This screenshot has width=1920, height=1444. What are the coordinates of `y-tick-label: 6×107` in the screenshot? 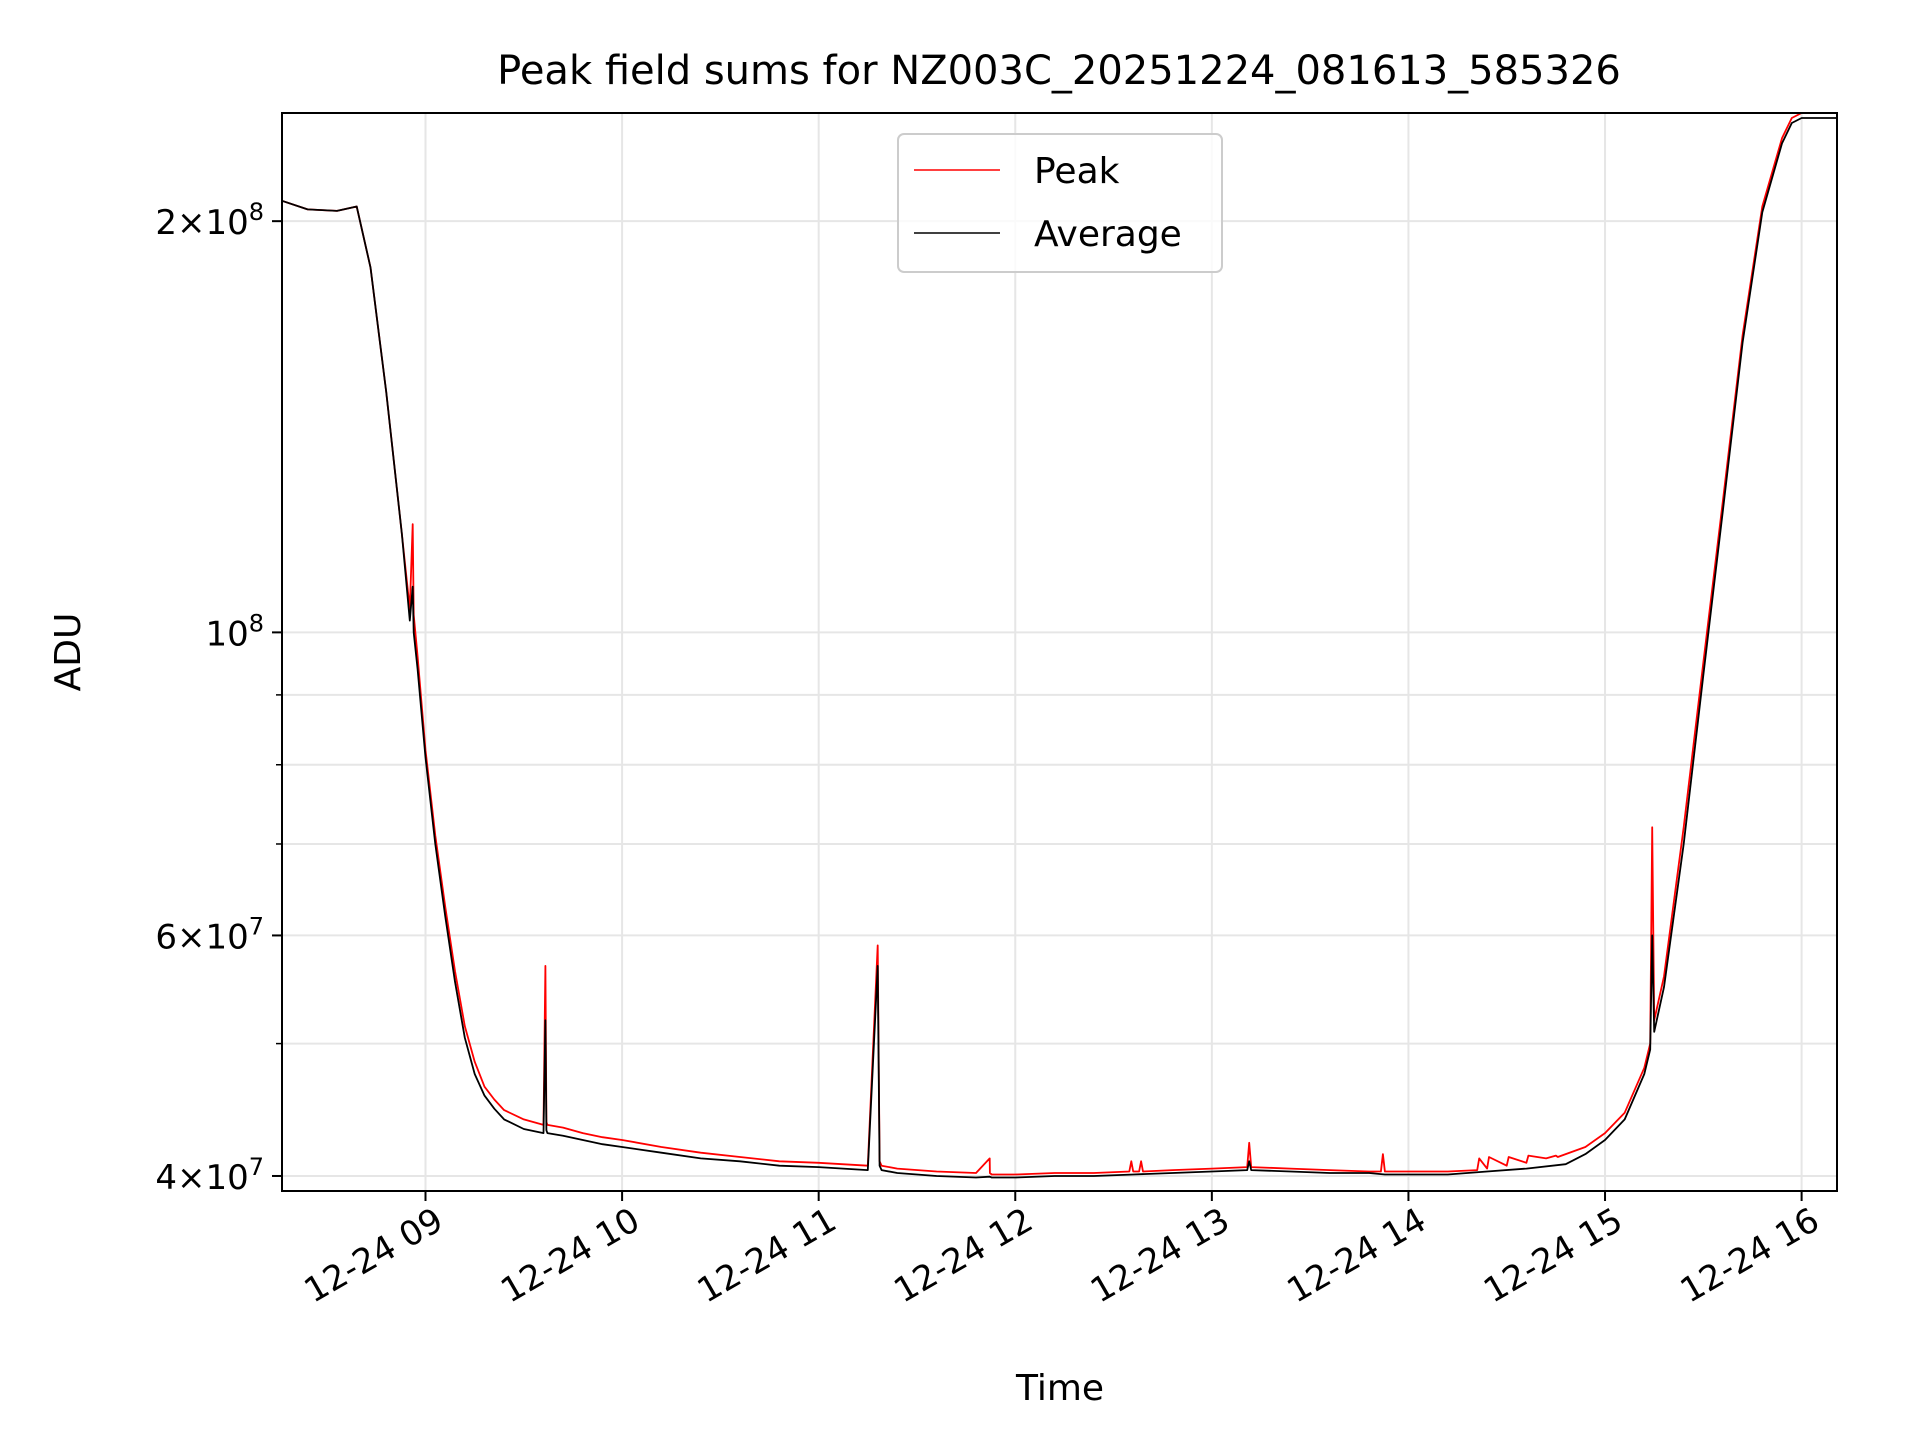 It's located at (209, 934).